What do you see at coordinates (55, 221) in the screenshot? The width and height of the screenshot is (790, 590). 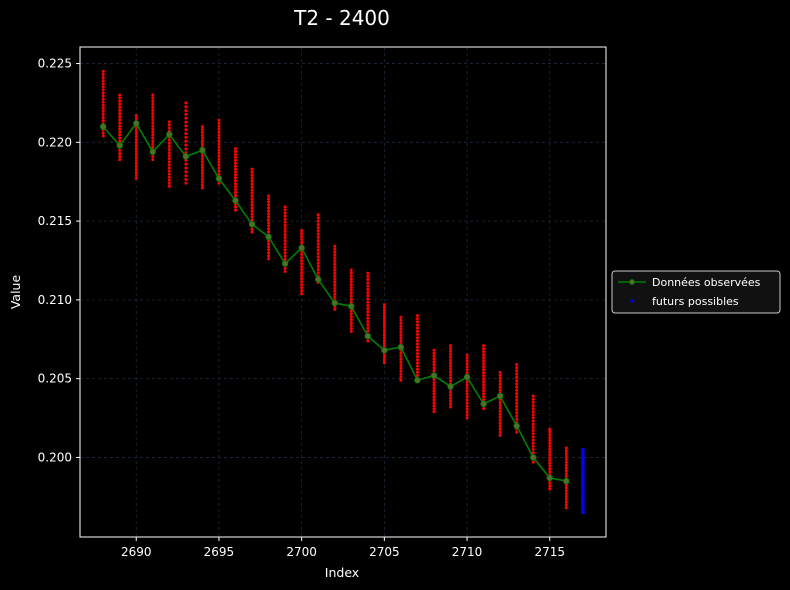 I see `y-tick-label: 0.215` at bounding box center [55, 221].